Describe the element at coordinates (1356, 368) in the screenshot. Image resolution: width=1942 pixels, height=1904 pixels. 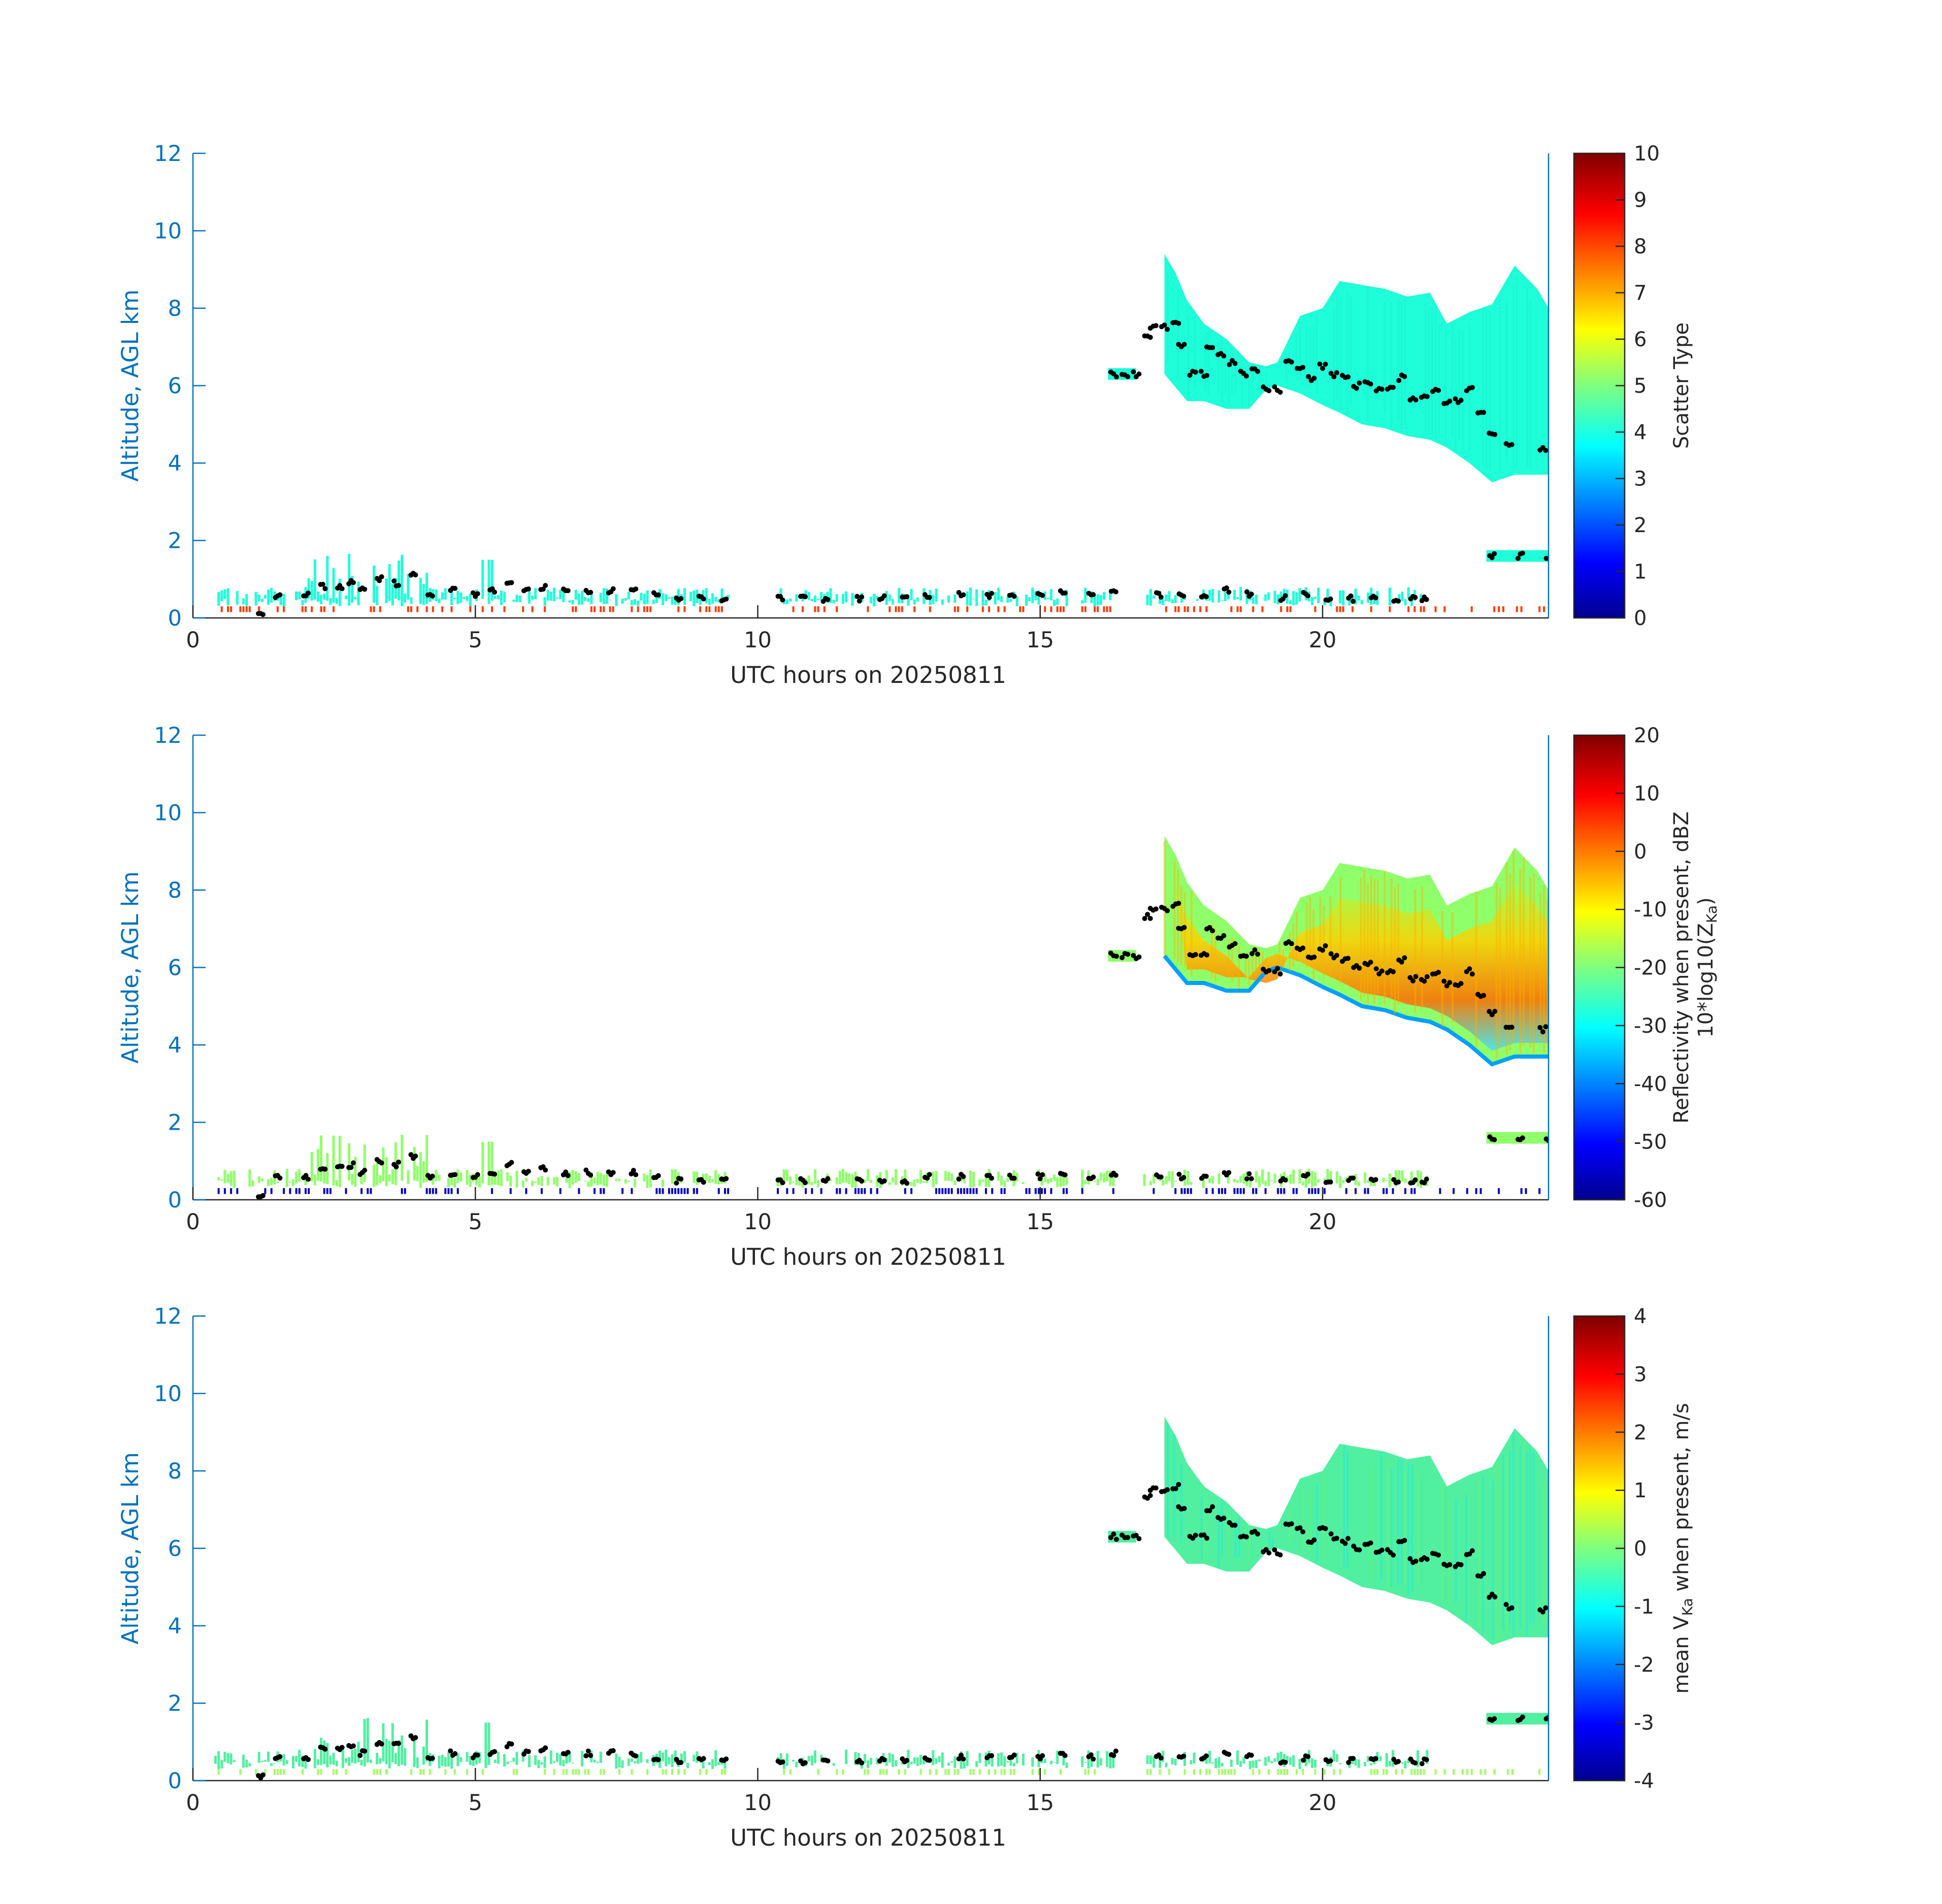
I see `upper-cloud-layer` at that location.